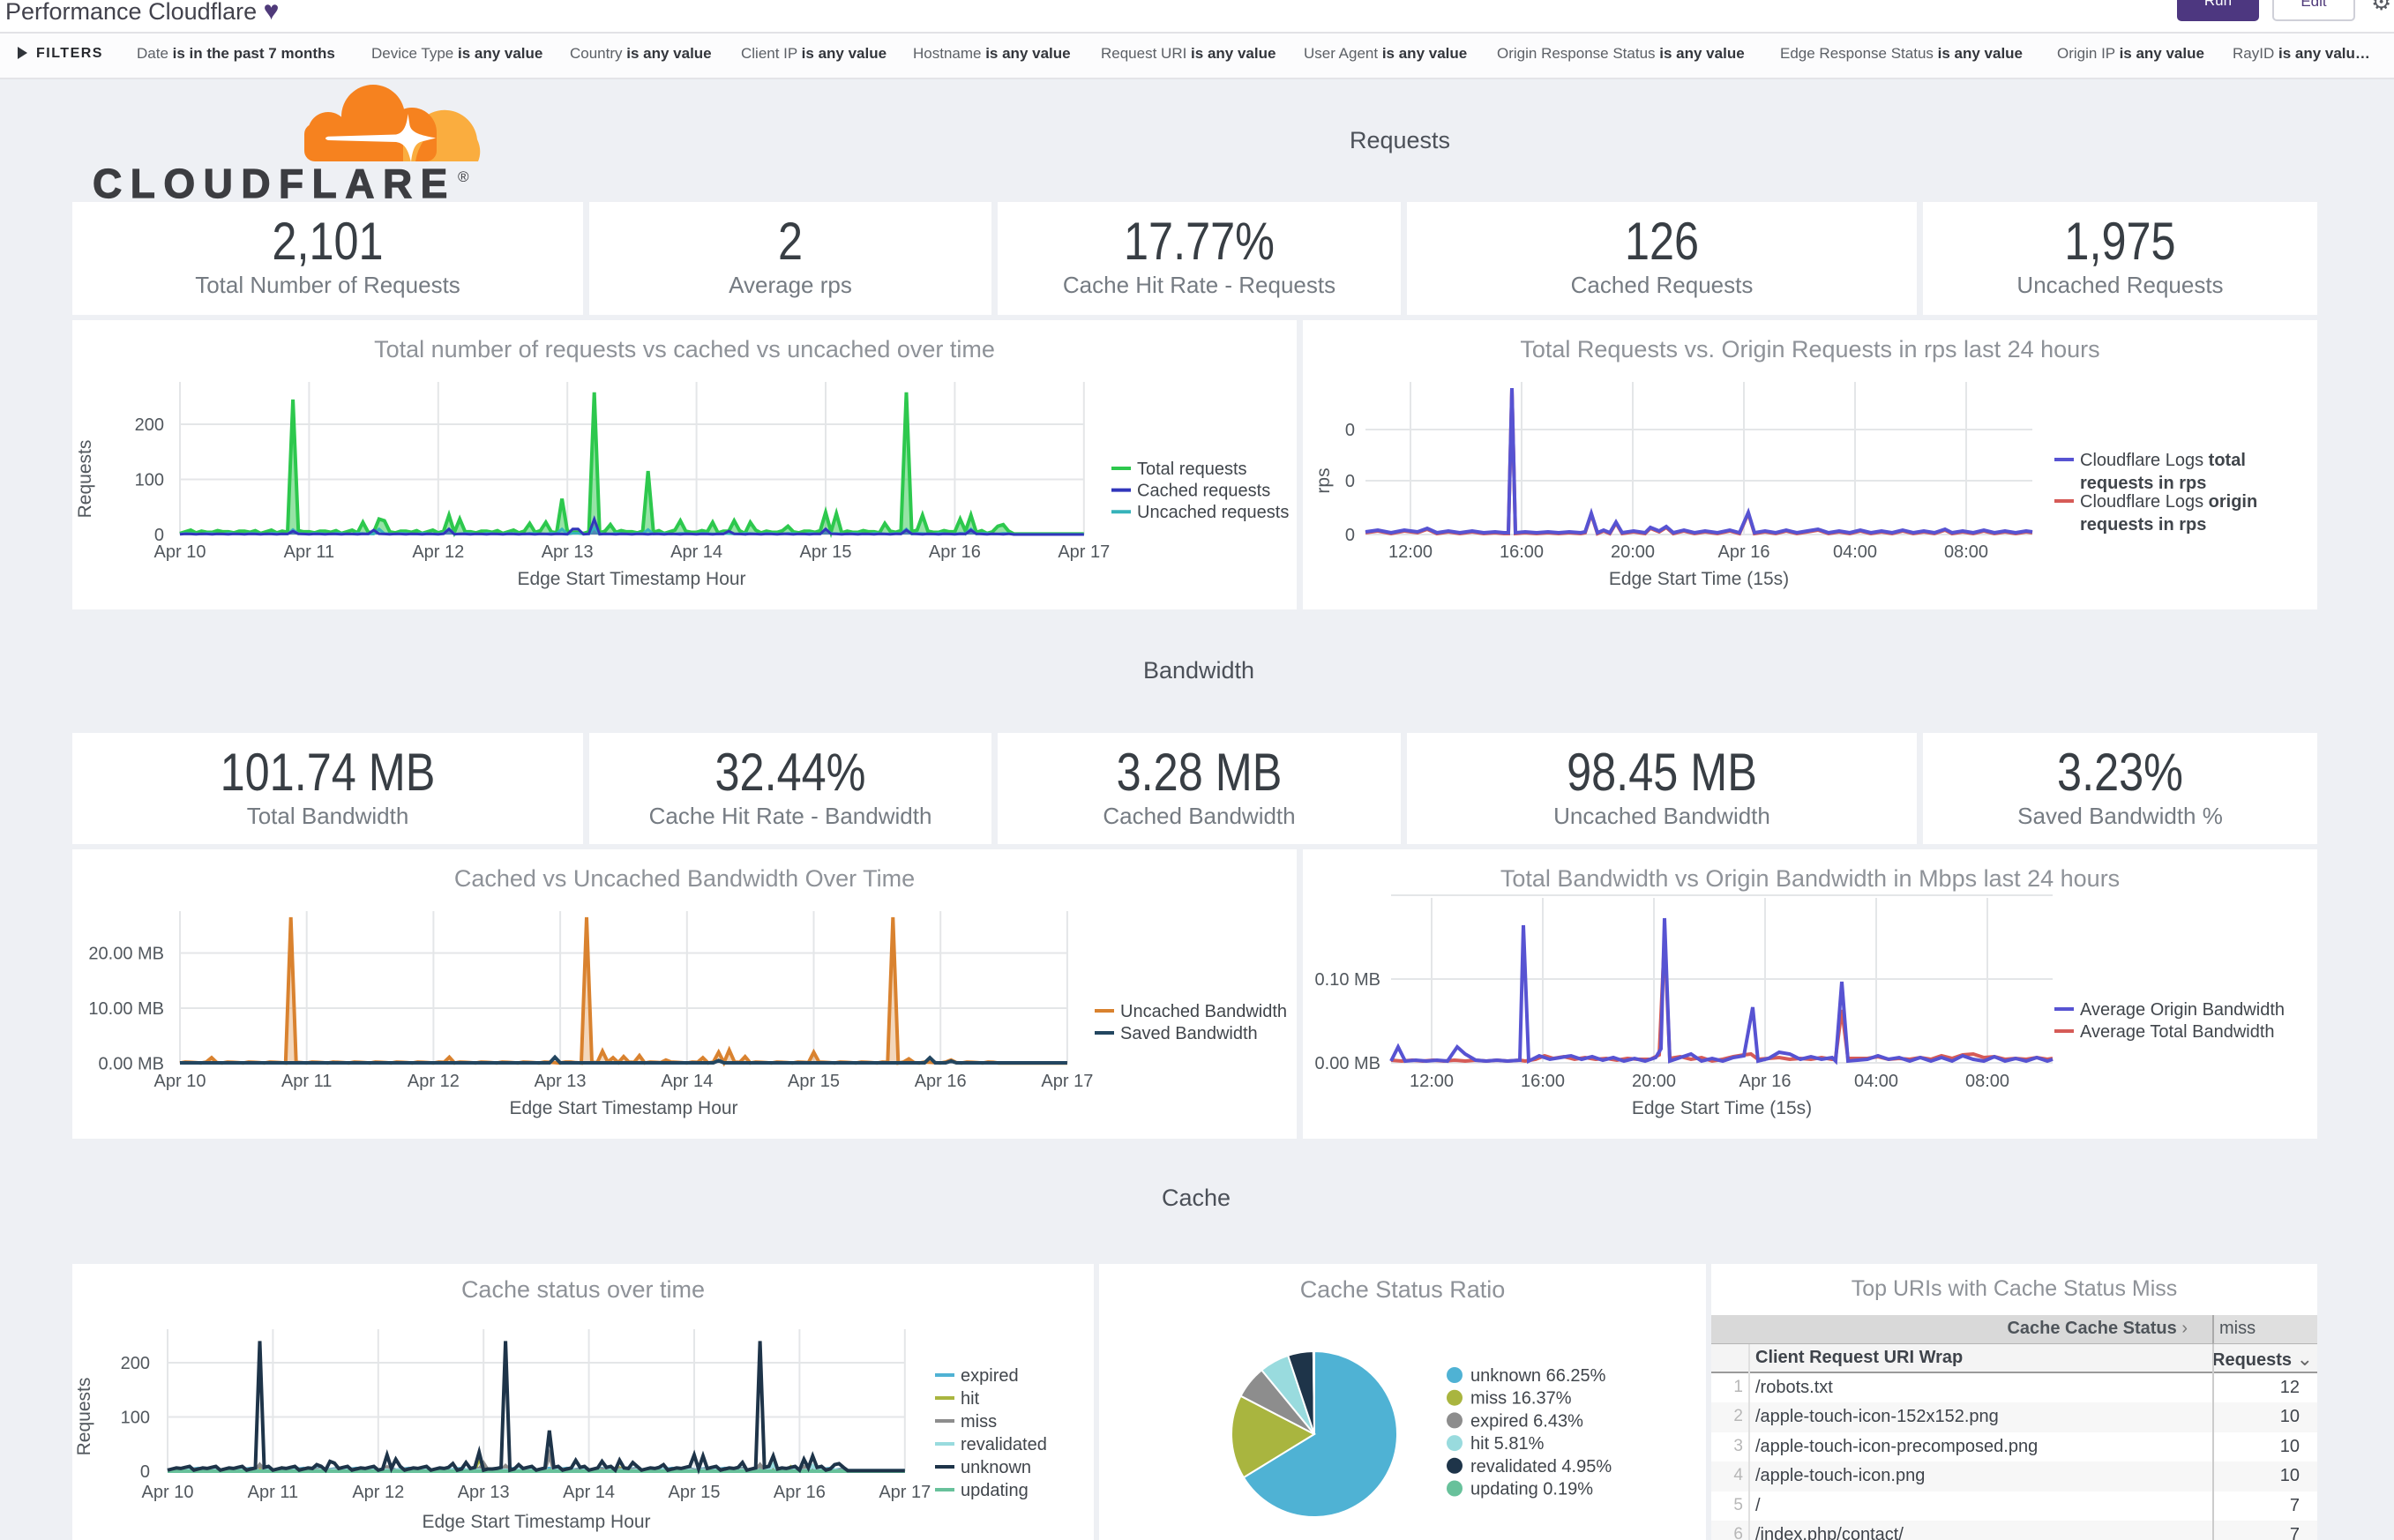 The image size is (2394, 1540). Describe the element at coordinates (1004, 1444) in the screenshot. I see `svg-text: revalidated` at that location.